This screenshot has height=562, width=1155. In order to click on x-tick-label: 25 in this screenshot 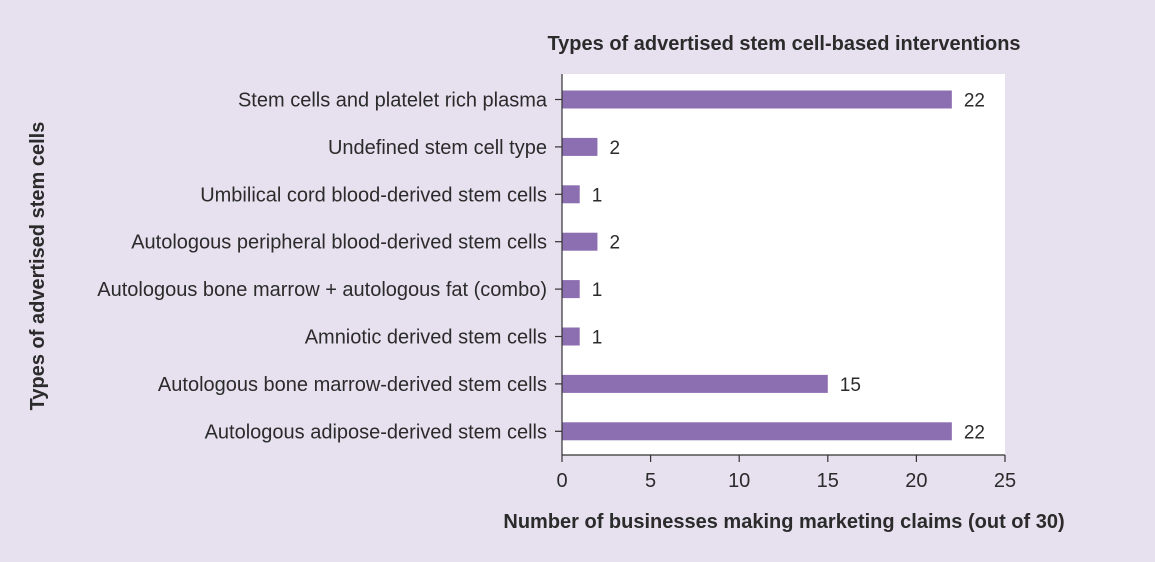, I will do `click(1005, 481)`.